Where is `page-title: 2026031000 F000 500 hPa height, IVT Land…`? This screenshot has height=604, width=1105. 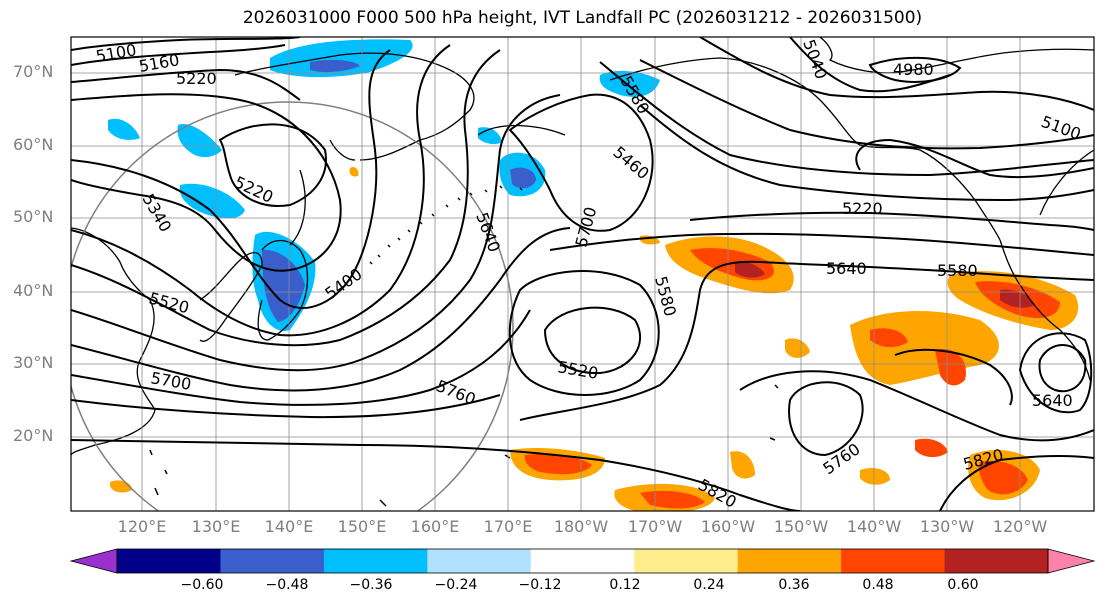 page-title: 2026031000 F000 500 hPa height, IVT Land… is located at coordinates (582, 18).